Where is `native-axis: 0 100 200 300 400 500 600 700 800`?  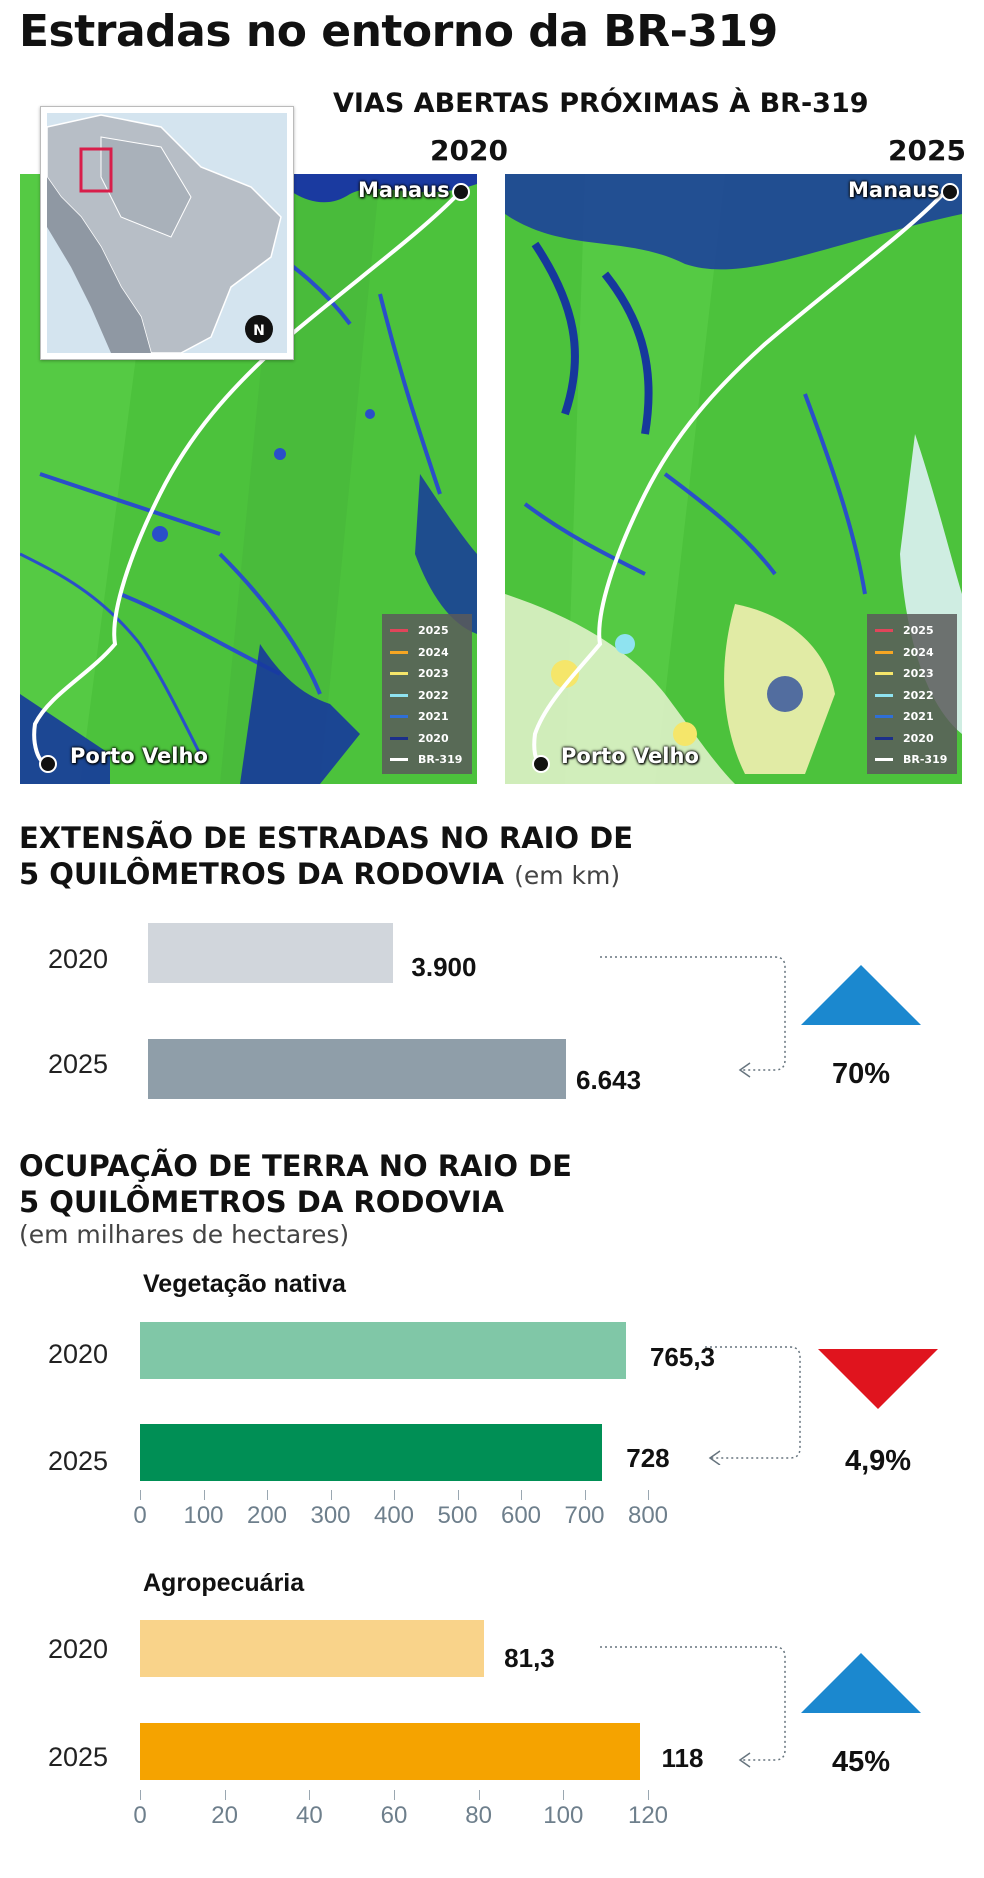 native-axis: 0 100 200 300 400 500 600 700 800 is located at coordinates (492, 1520).